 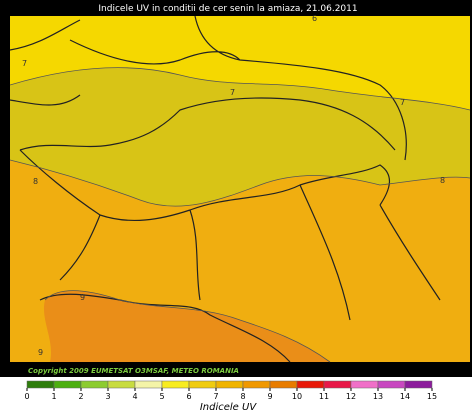 I want to click on colorbar-tick-label: 11, so click(x=324, y=396).